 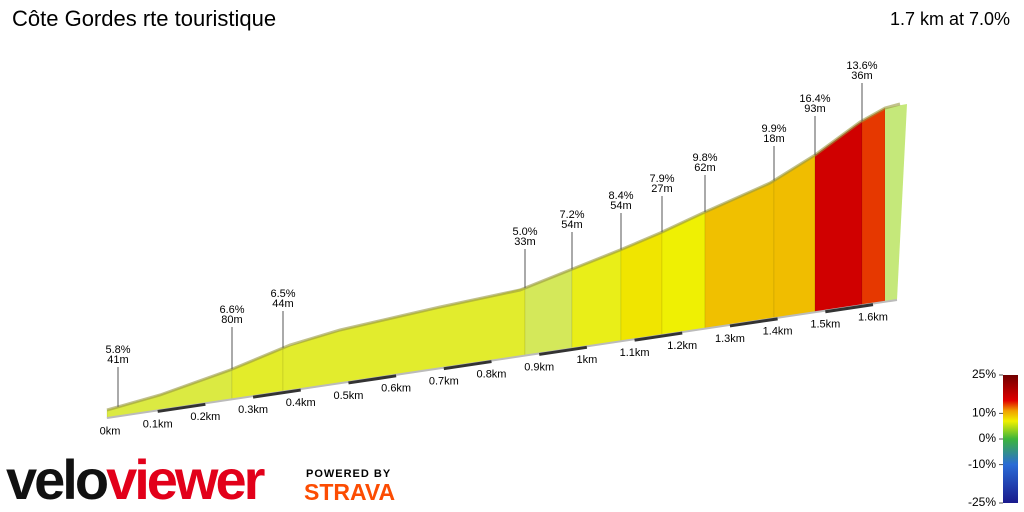 I want to click on distance-label: 1km, so click(x=586, y=360).